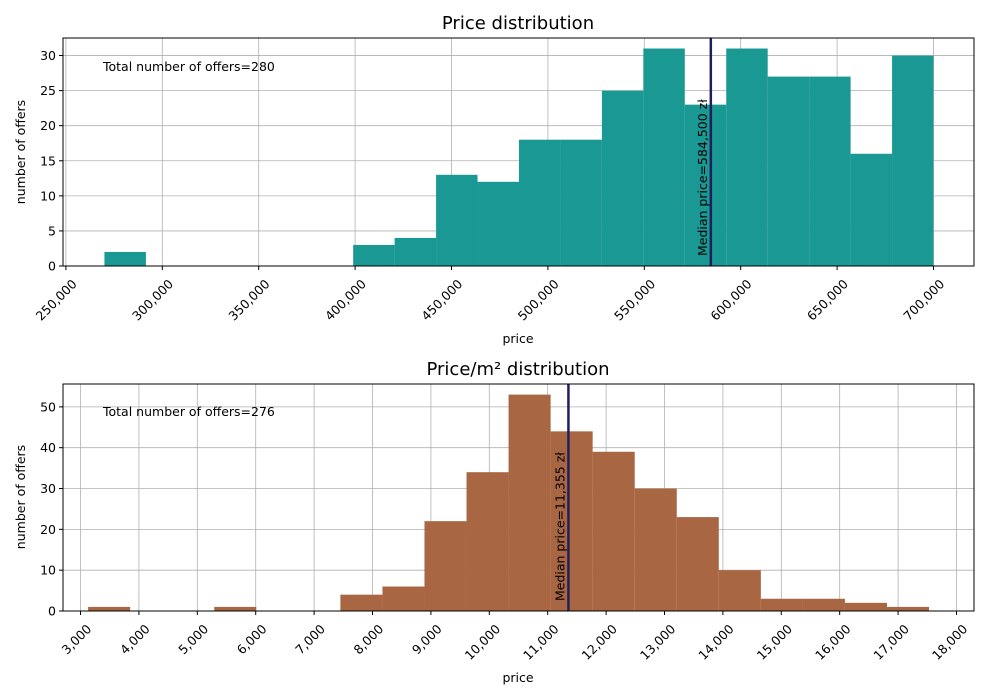 This screenshot has height=700, width=1000. What do you see at coordinates (730, 299) in the screenshot?
I see `x-tick-label: 600,000` at bounding box center [730, 299].